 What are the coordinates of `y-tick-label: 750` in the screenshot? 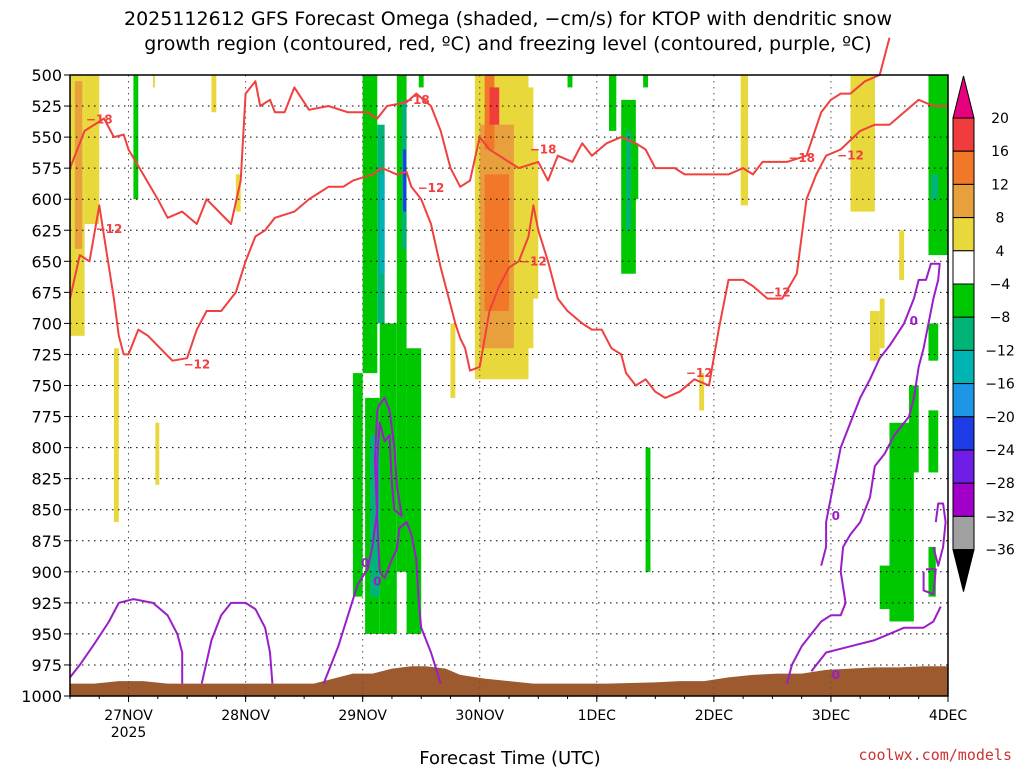 It's located at (46, 386).